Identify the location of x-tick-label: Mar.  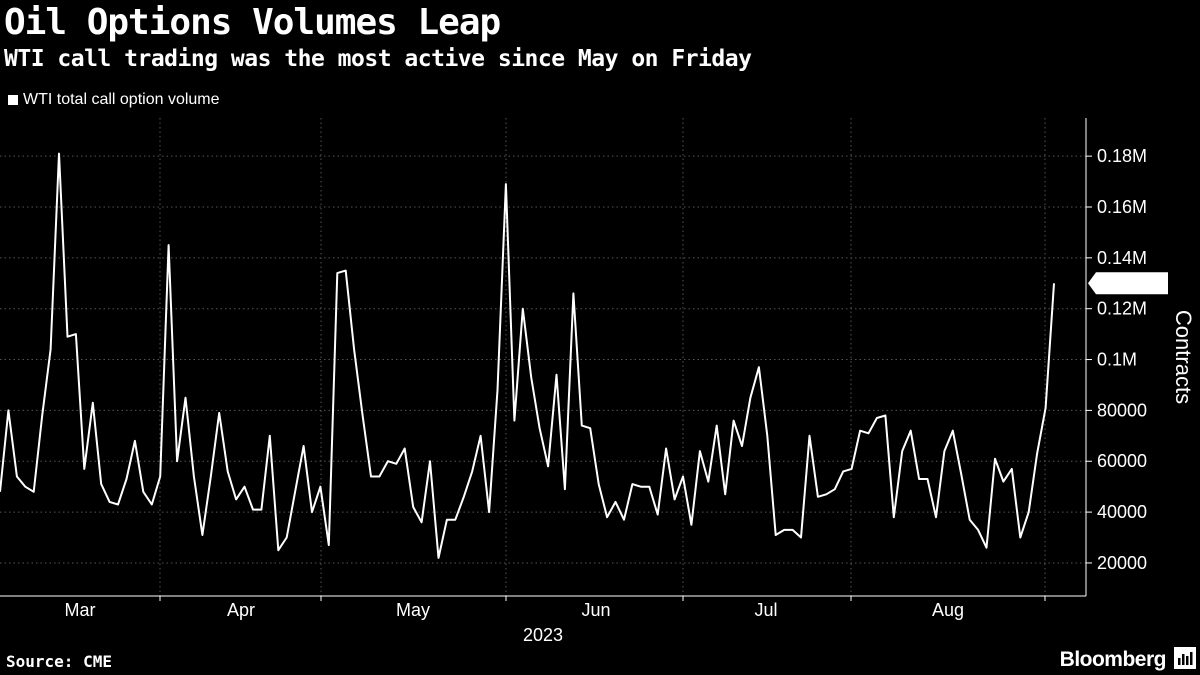
(80, 610).